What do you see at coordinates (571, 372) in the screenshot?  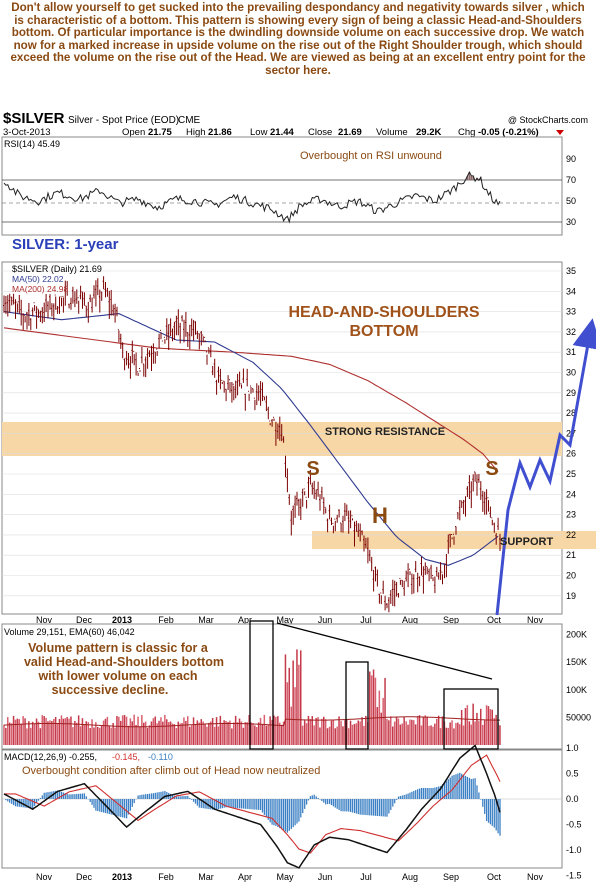 I see `price-tick-label: 30` at bounding box center [571, 372].